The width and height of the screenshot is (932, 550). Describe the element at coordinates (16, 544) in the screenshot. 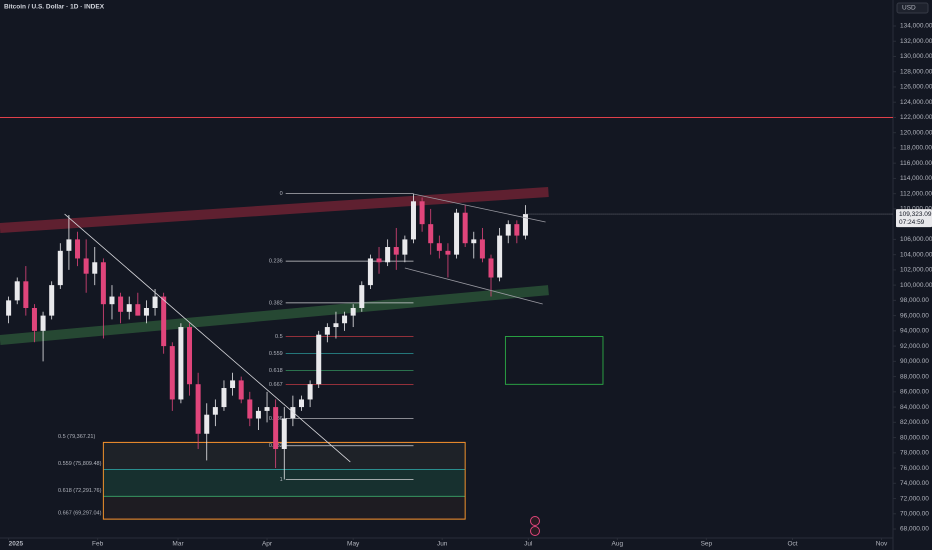

I see `x-tick-label: 2025` at that location.